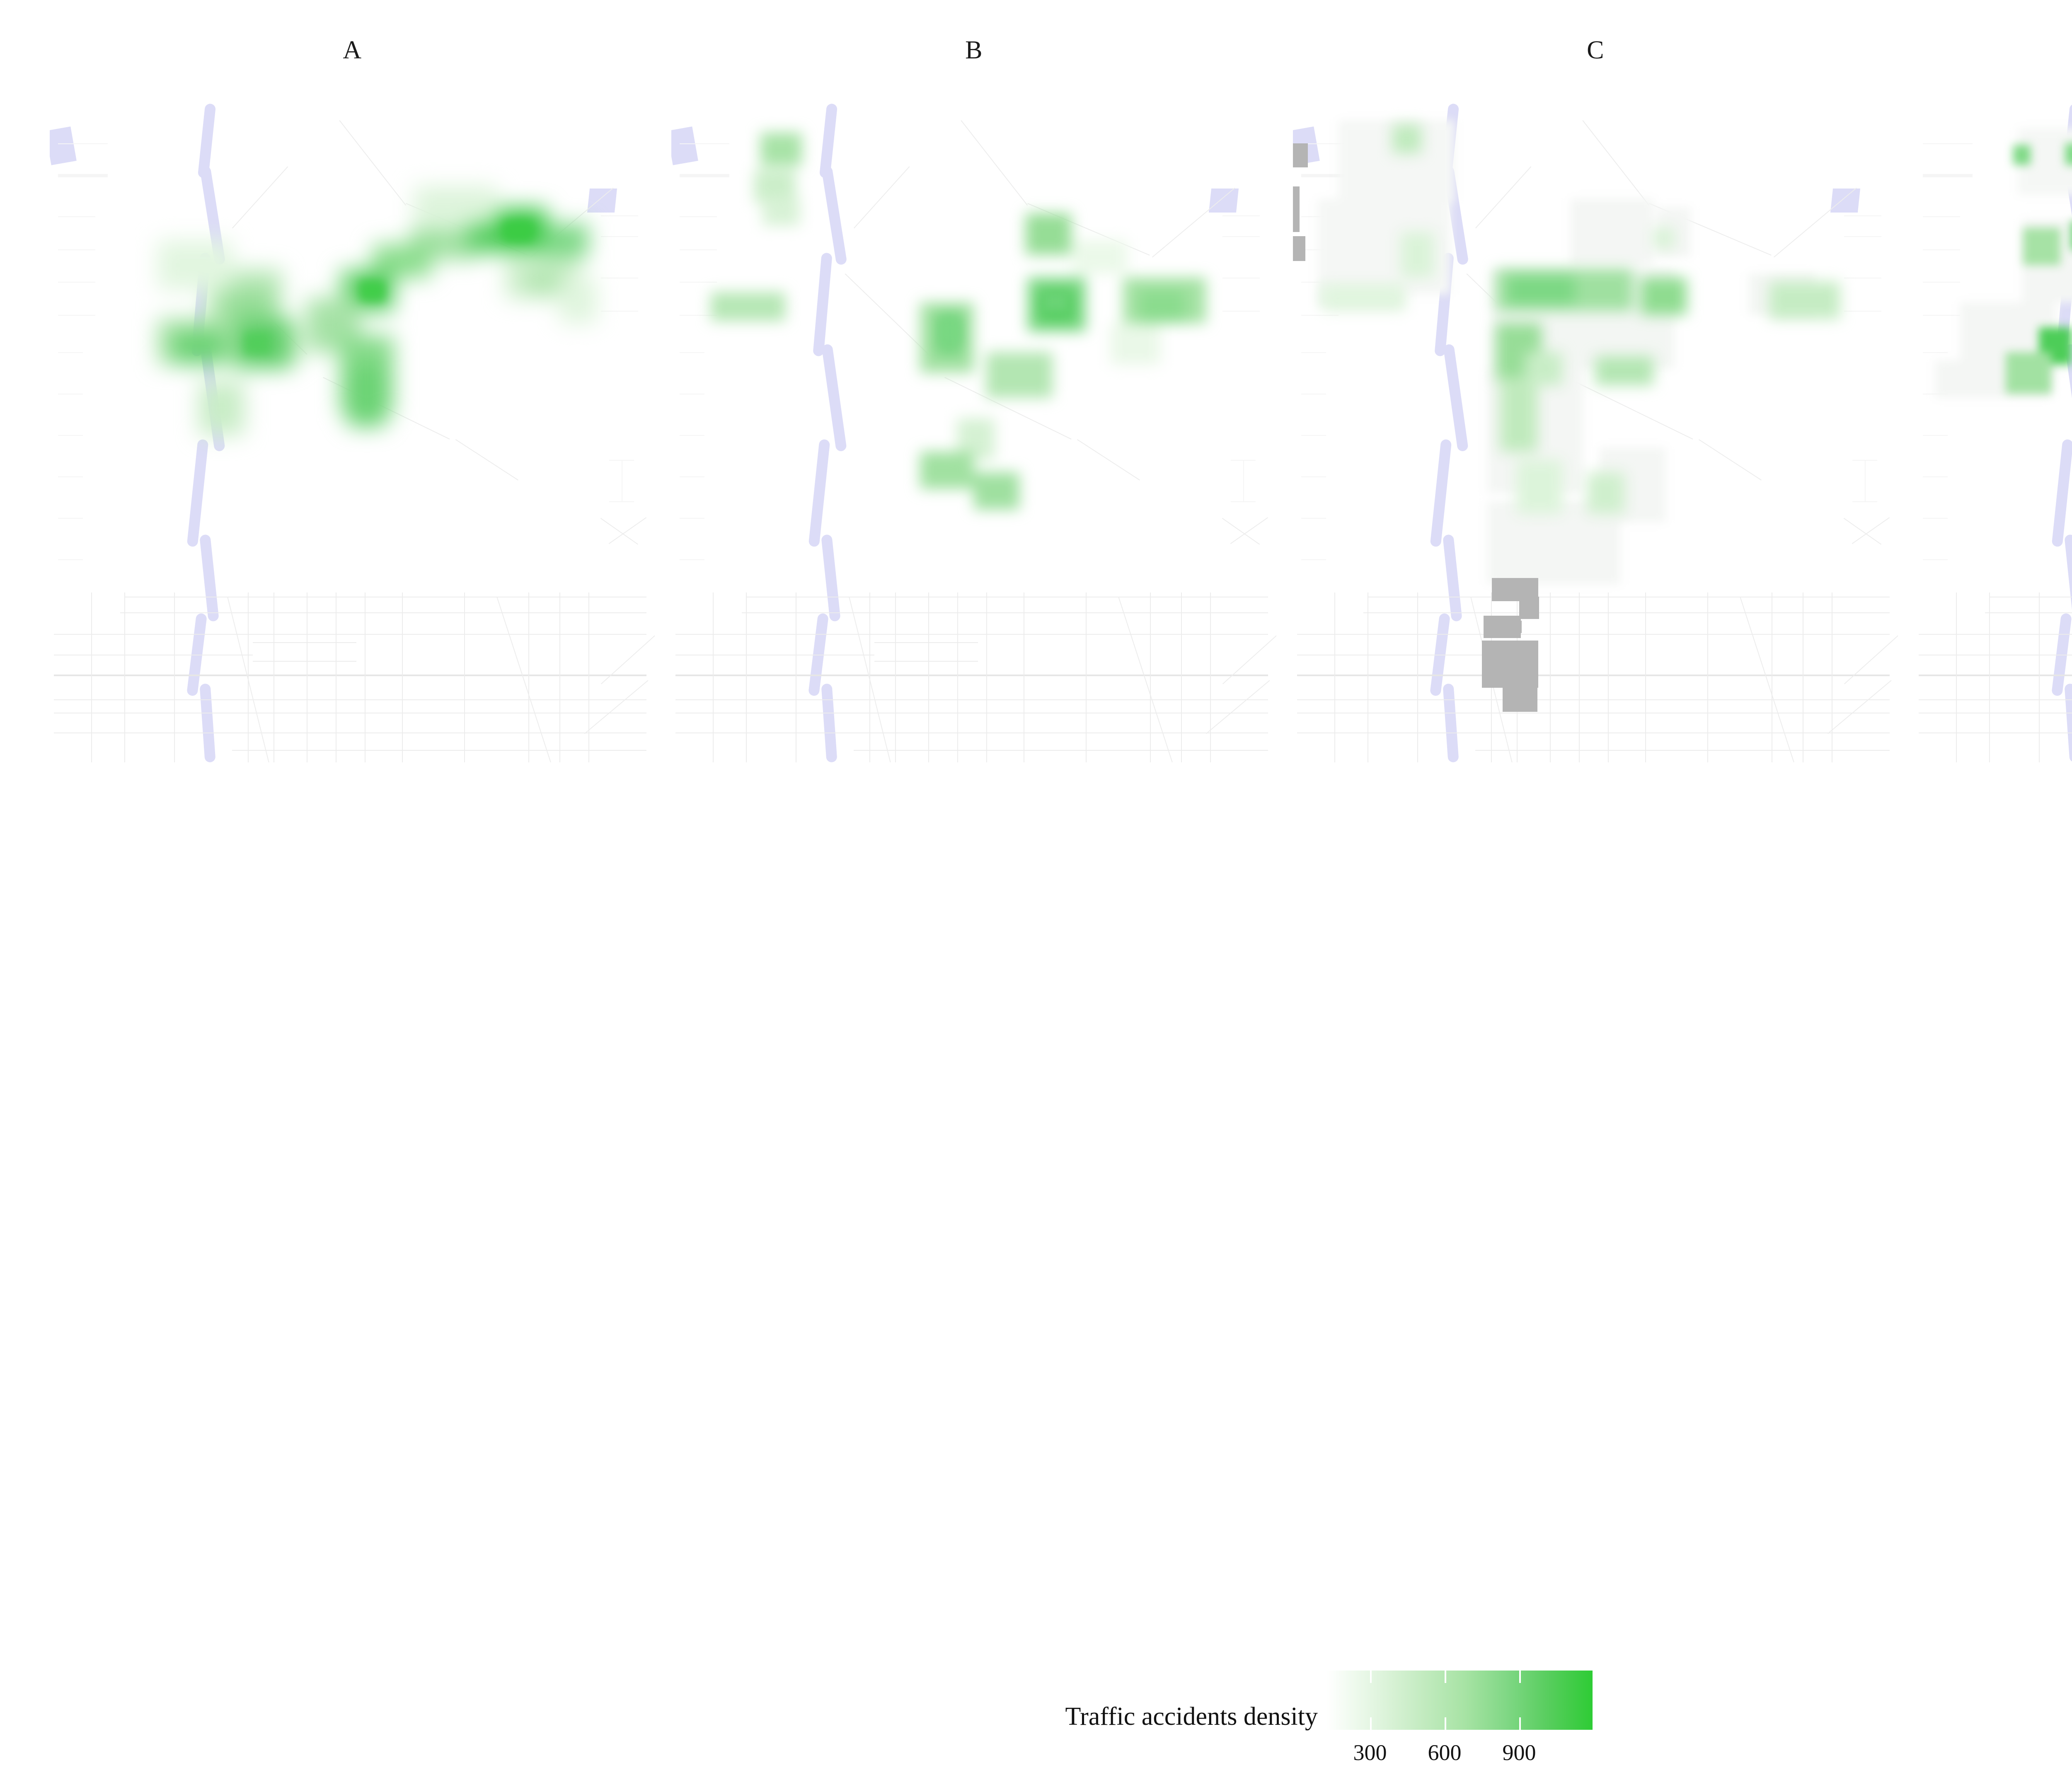 The image size is (2072, 1765). What do you see at coordinates (352, 50) in the screenshot?
I see `panel-label-a: A` at bounding box center [352, 50].